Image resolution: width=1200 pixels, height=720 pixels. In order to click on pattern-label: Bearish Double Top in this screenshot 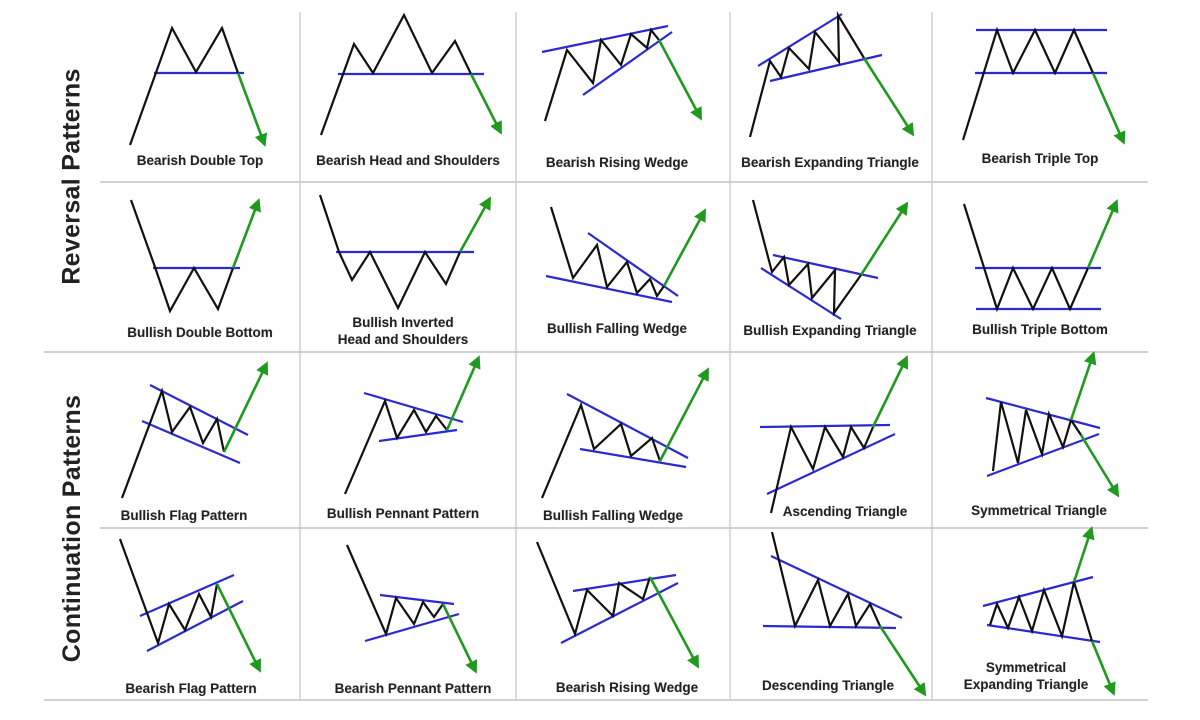, I will do `click(200, 160)`.